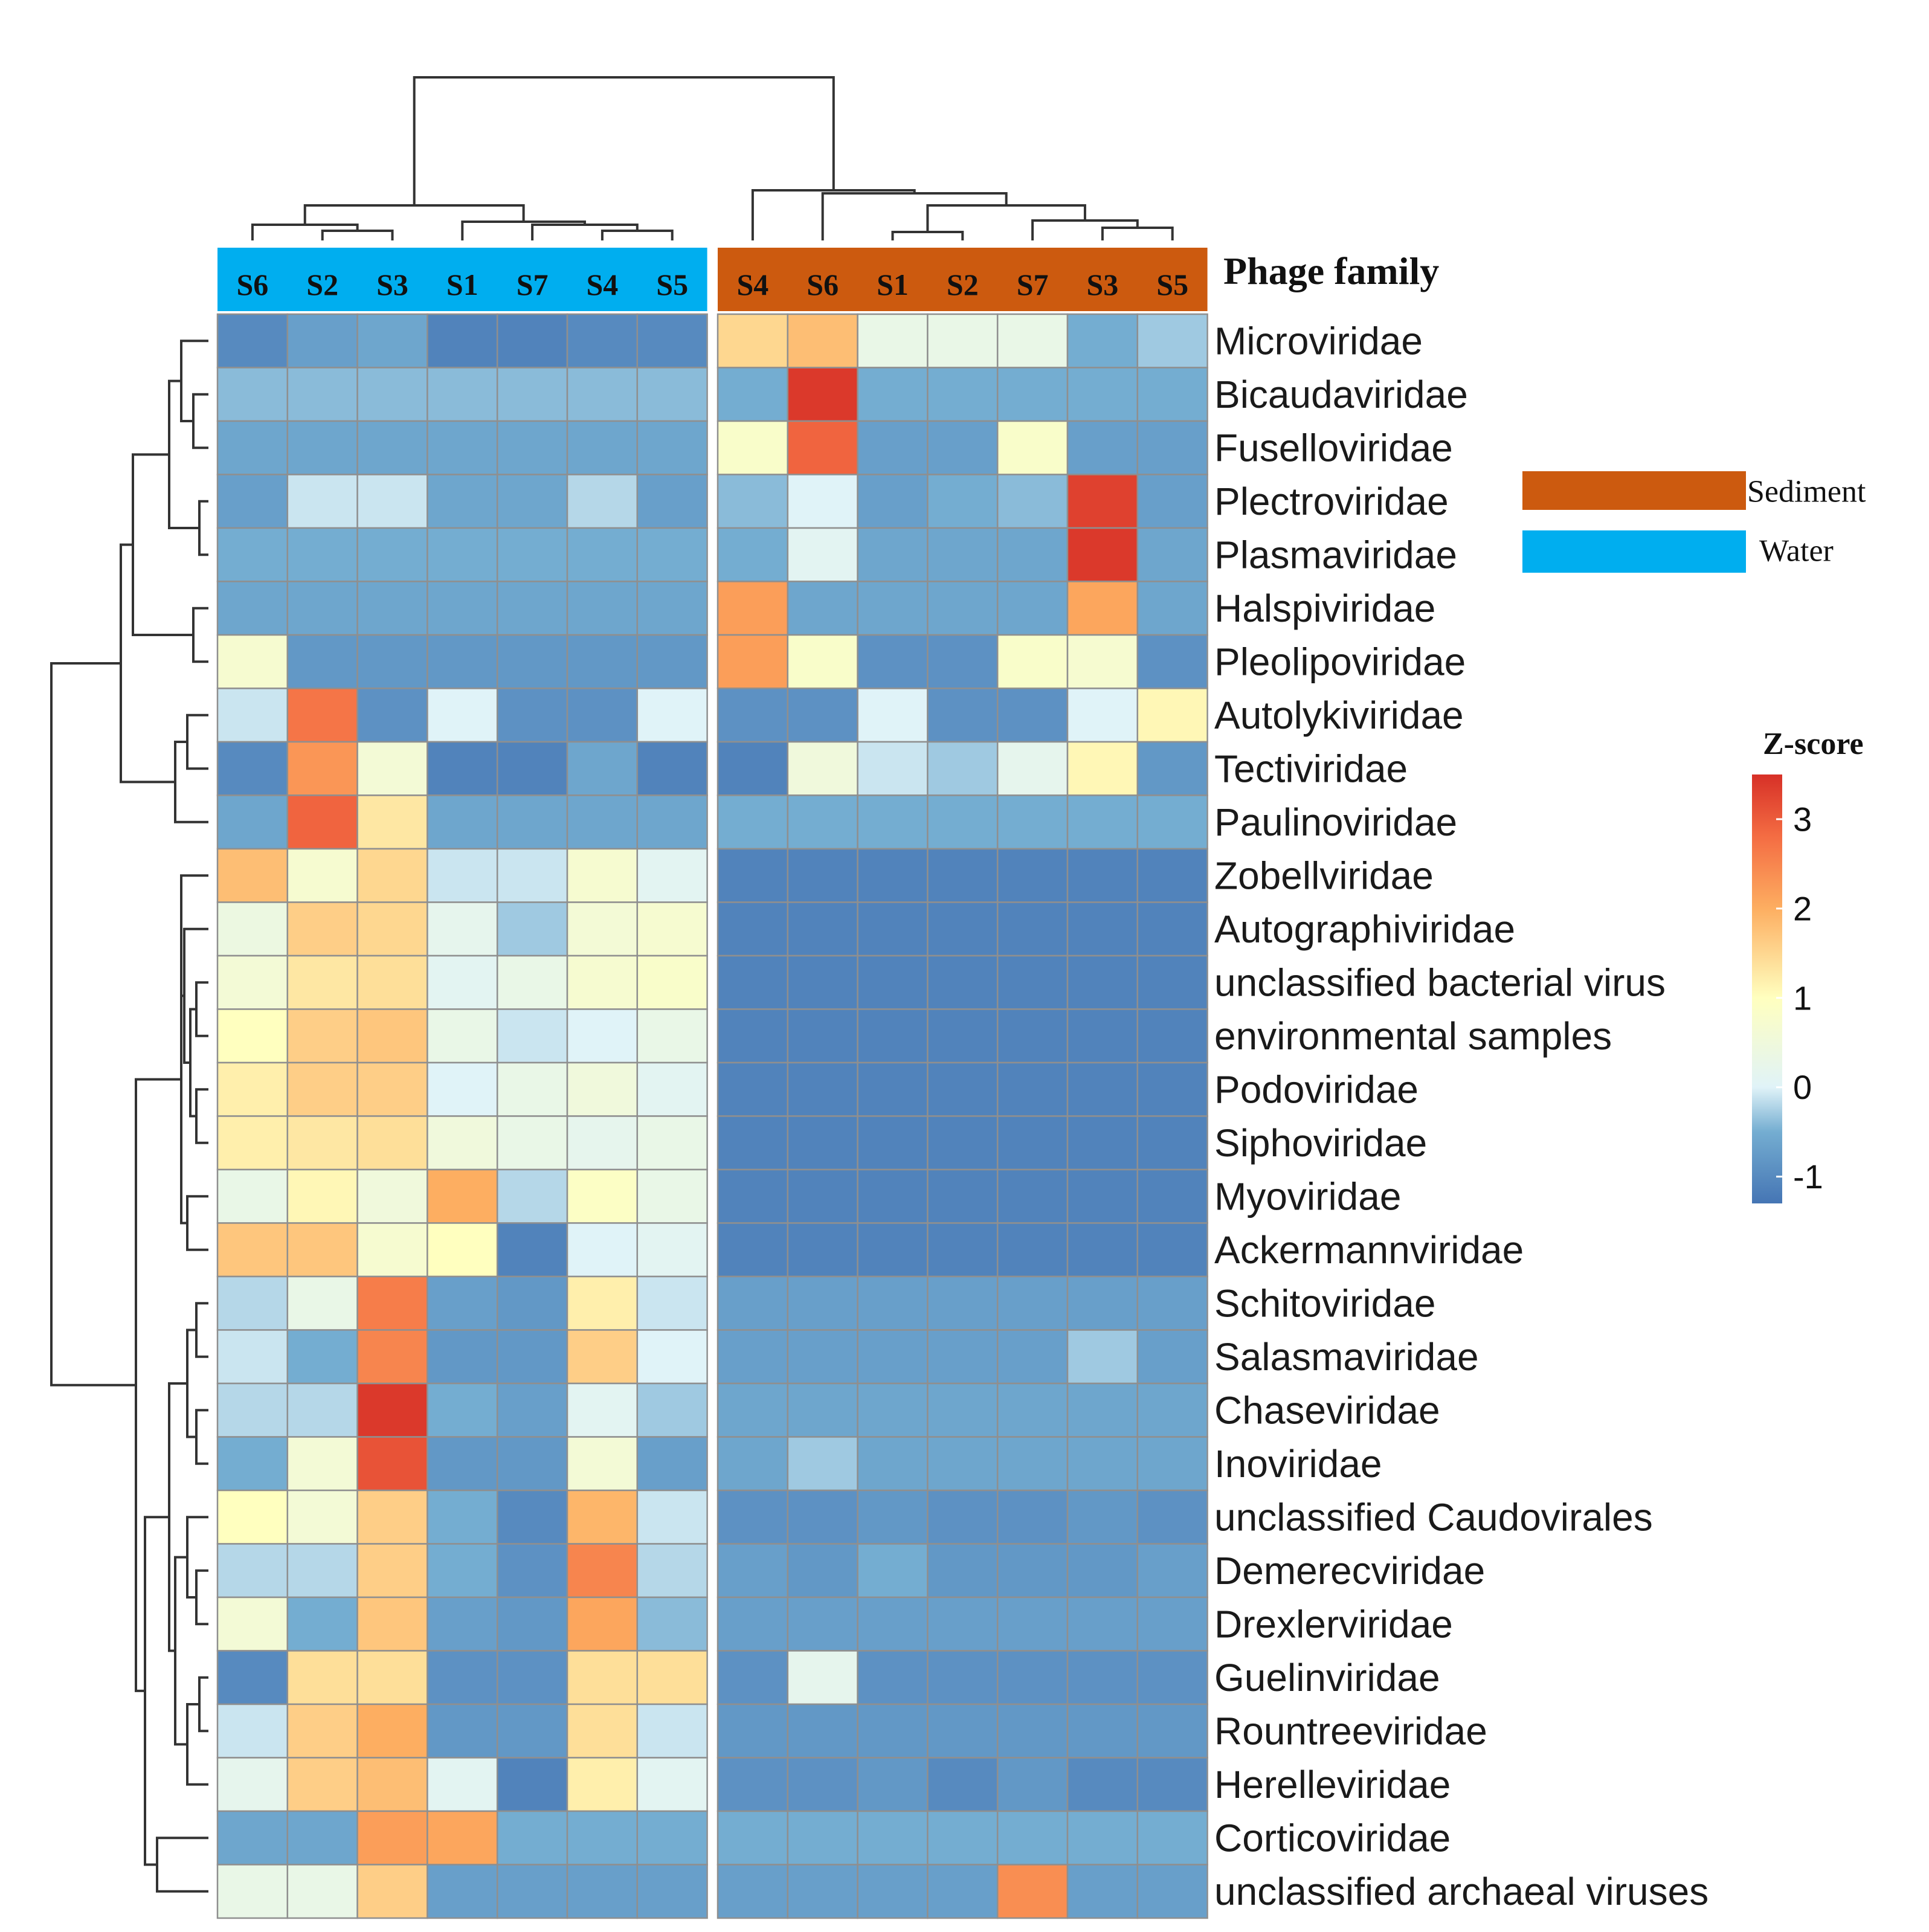  Describe the element at coordinates (1433, 1517) in the screenshot. I see `row-label: unclassified Caudovirales` at that location.